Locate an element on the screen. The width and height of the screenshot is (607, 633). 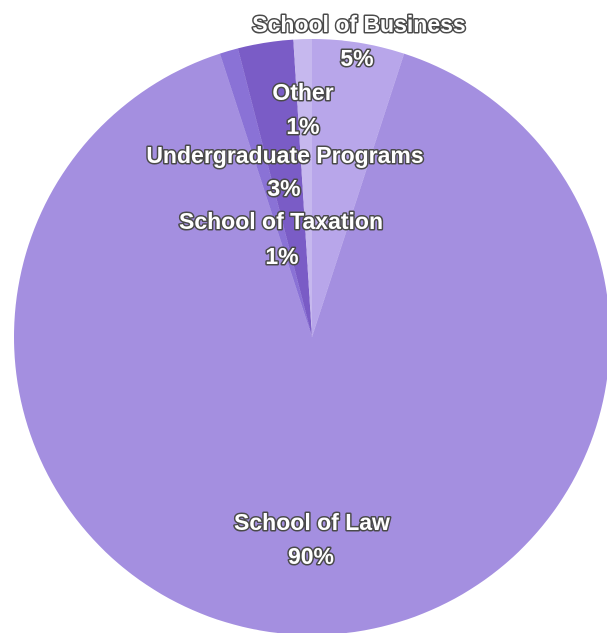
label-other: Other is located at coordinates (302, 92).